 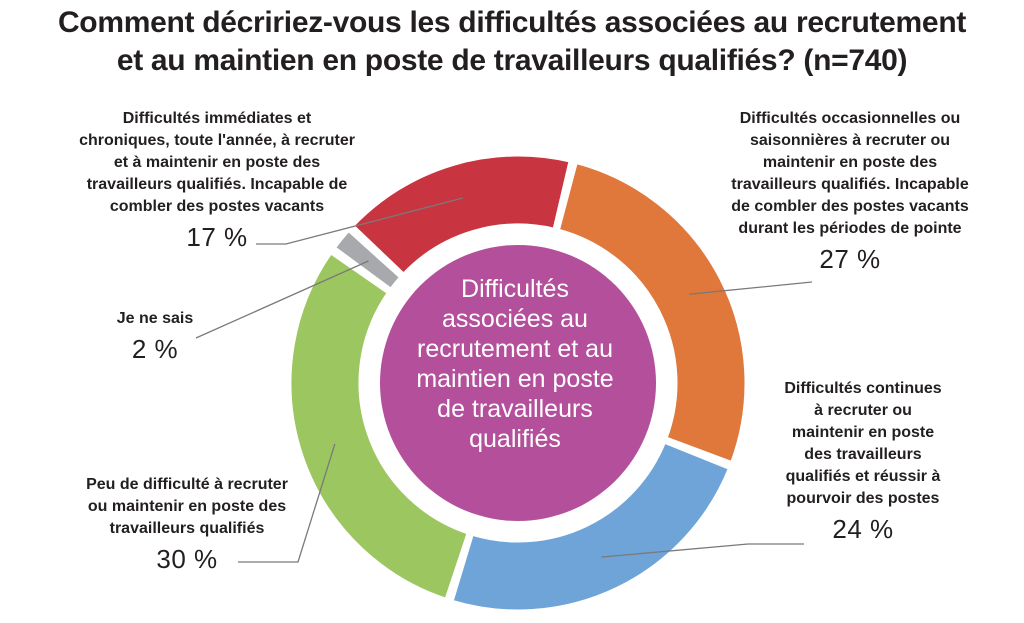 What do you see at coordinates (187, 559) in the screenshot?
I see `slice-value-few: 30 %` at bounding box center [187, 559].